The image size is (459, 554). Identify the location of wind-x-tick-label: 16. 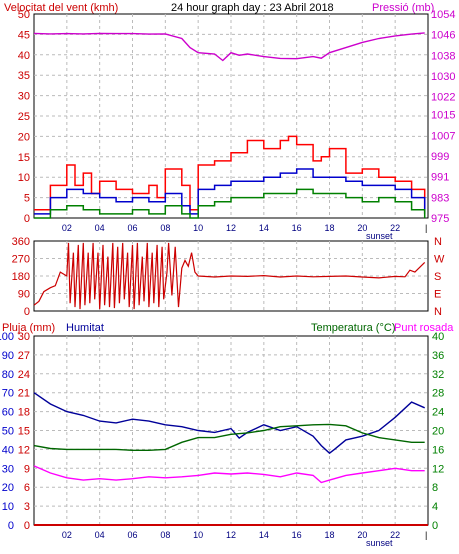
(297, 228).